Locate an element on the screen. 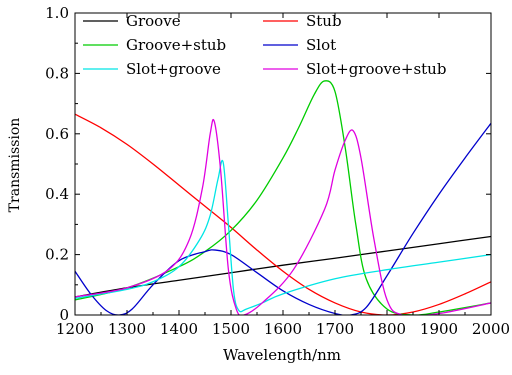 This screenshot has width=512, height=375. x-tick-label-1800: 1800 is located at coordinates (387, 329).